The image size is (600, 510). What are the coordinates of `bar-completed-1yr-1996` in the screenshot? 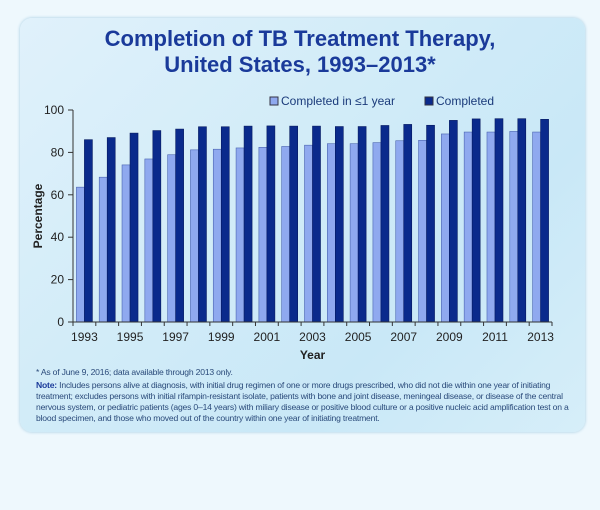 It's located at (149, 240).